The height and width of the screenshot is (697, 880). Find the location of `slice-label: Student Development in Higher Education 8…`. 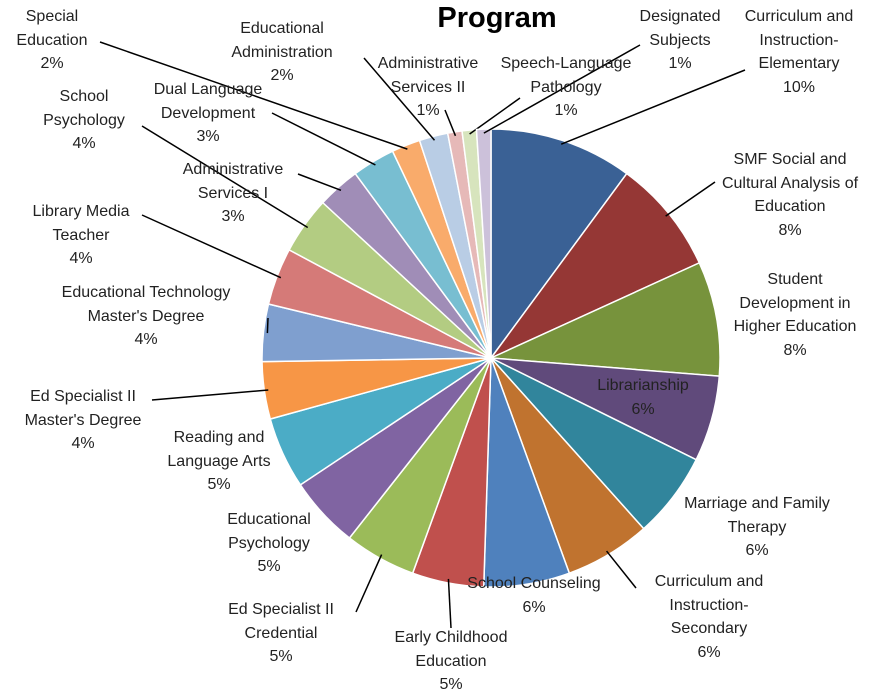

slice-label: Student Development in Higher Education 8… is located at coordinates (795, 315).